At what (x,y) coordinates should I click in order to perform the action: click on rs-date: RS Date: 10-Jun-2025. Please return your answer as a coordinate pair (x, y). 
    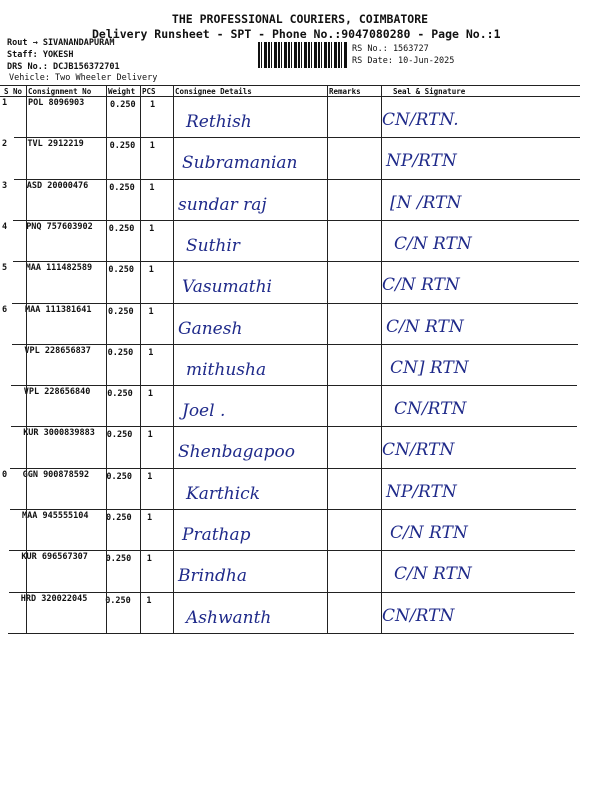
    Looking at the image, I should click on (403, 61).